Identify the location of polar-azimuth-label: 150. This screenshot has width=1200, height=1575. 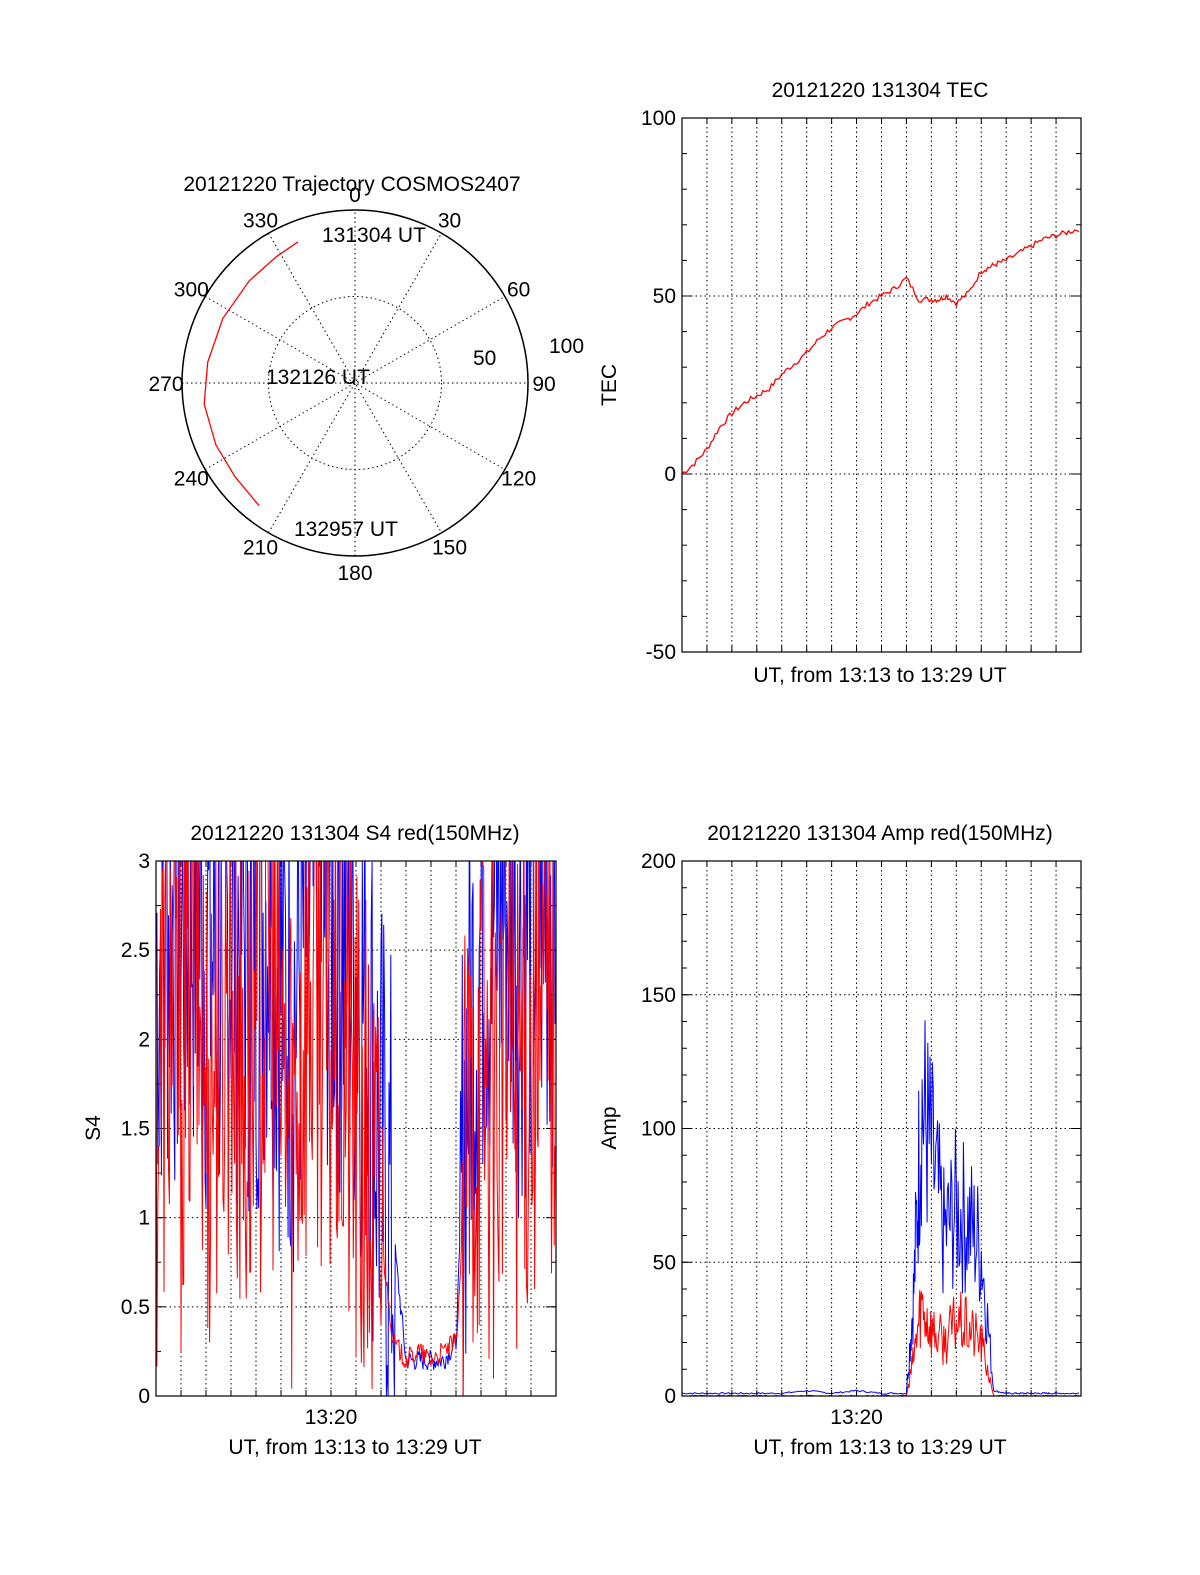
(449, 548).